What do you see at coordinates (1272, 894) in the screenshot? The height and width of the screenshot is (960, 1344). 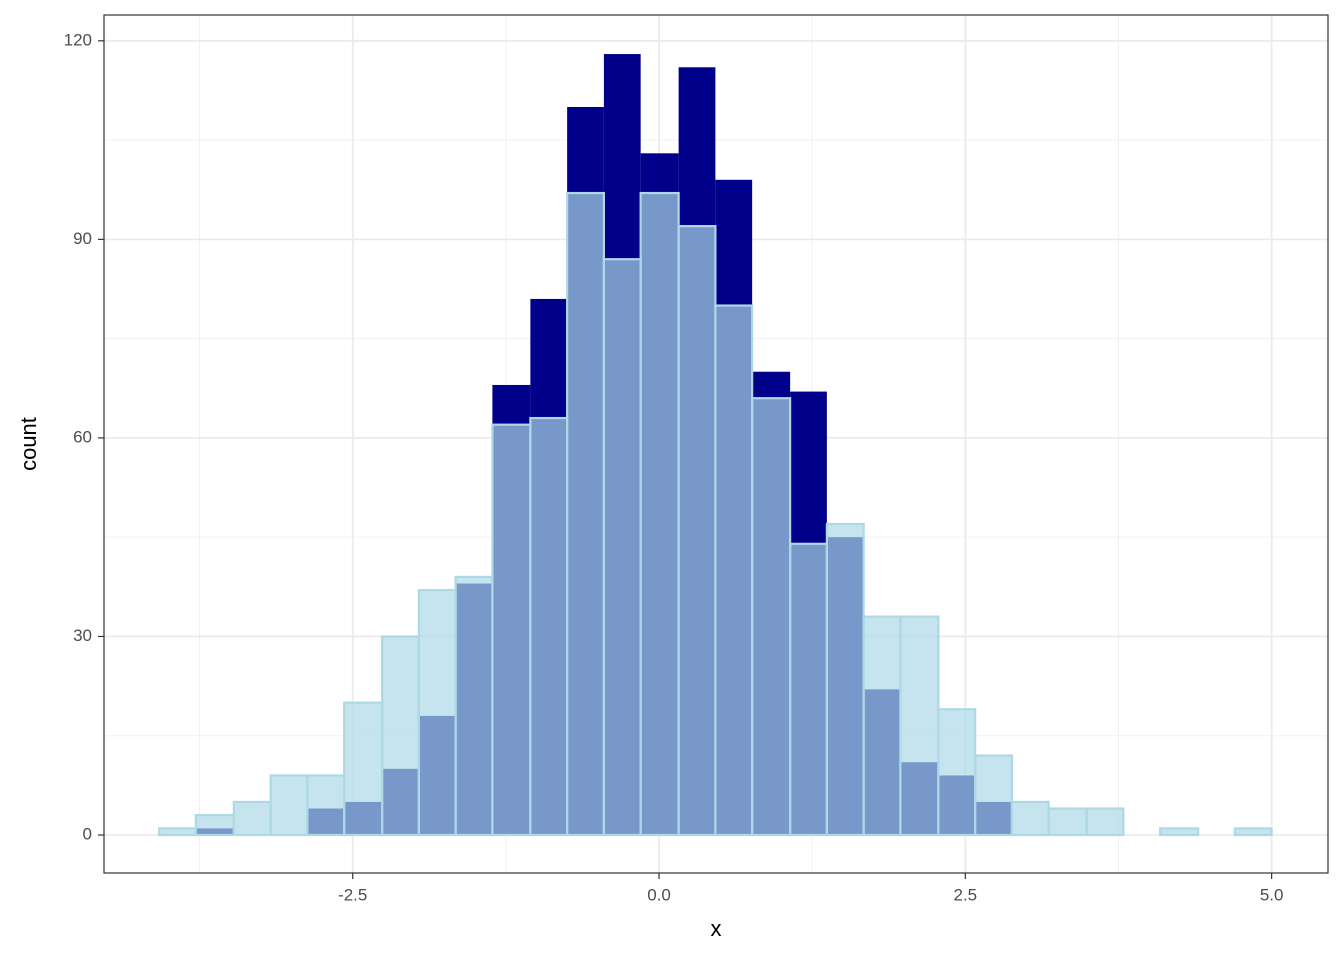 I see `x-tick-label: 5.0` at bounding box center [1272, 894].